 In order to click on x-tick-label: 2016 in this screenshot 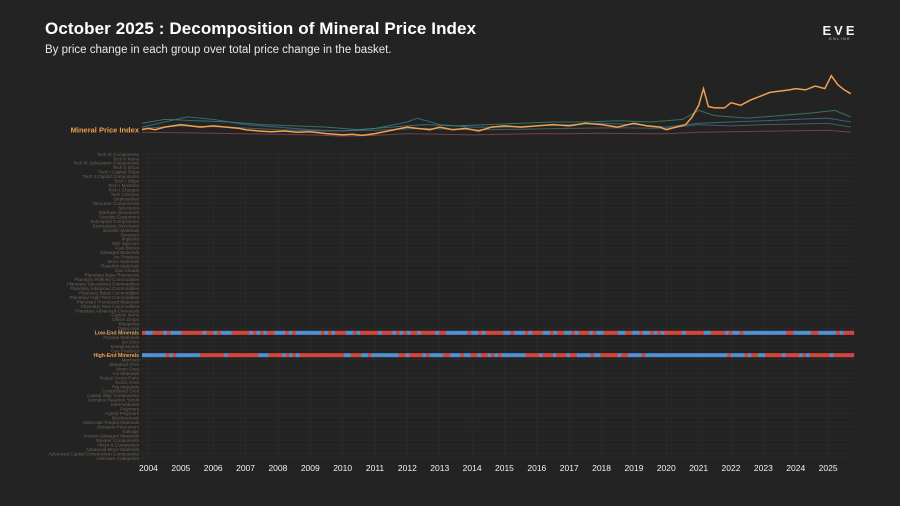, I will do `click(536, 468)`.